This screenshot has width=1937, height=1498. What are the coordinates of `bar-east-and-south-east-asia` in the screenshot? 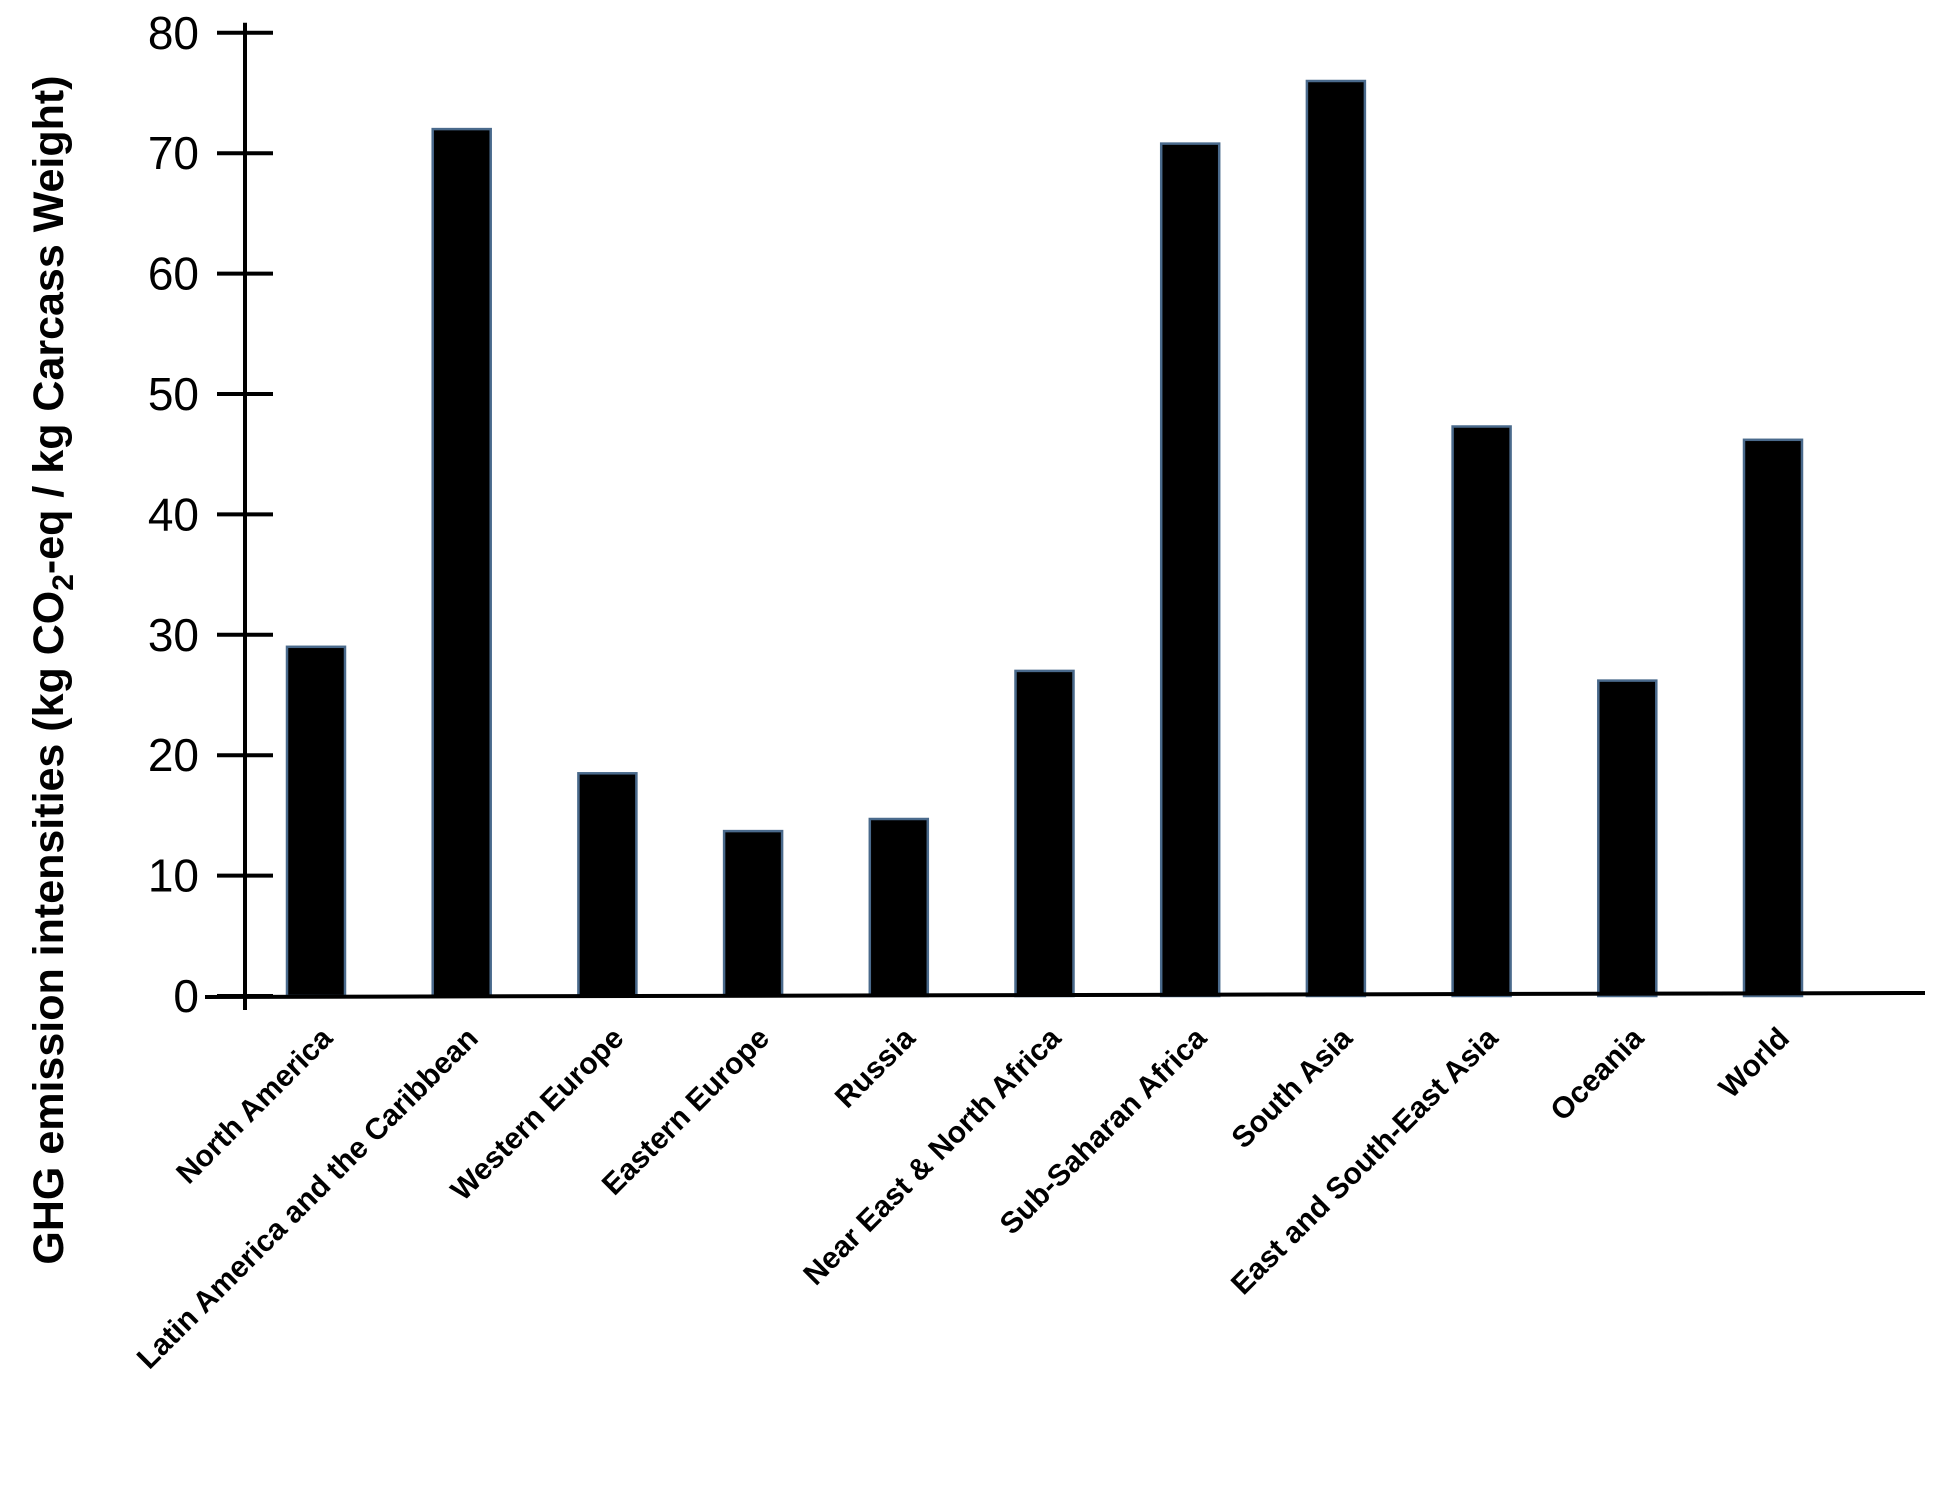 It's located at (1481, 711).